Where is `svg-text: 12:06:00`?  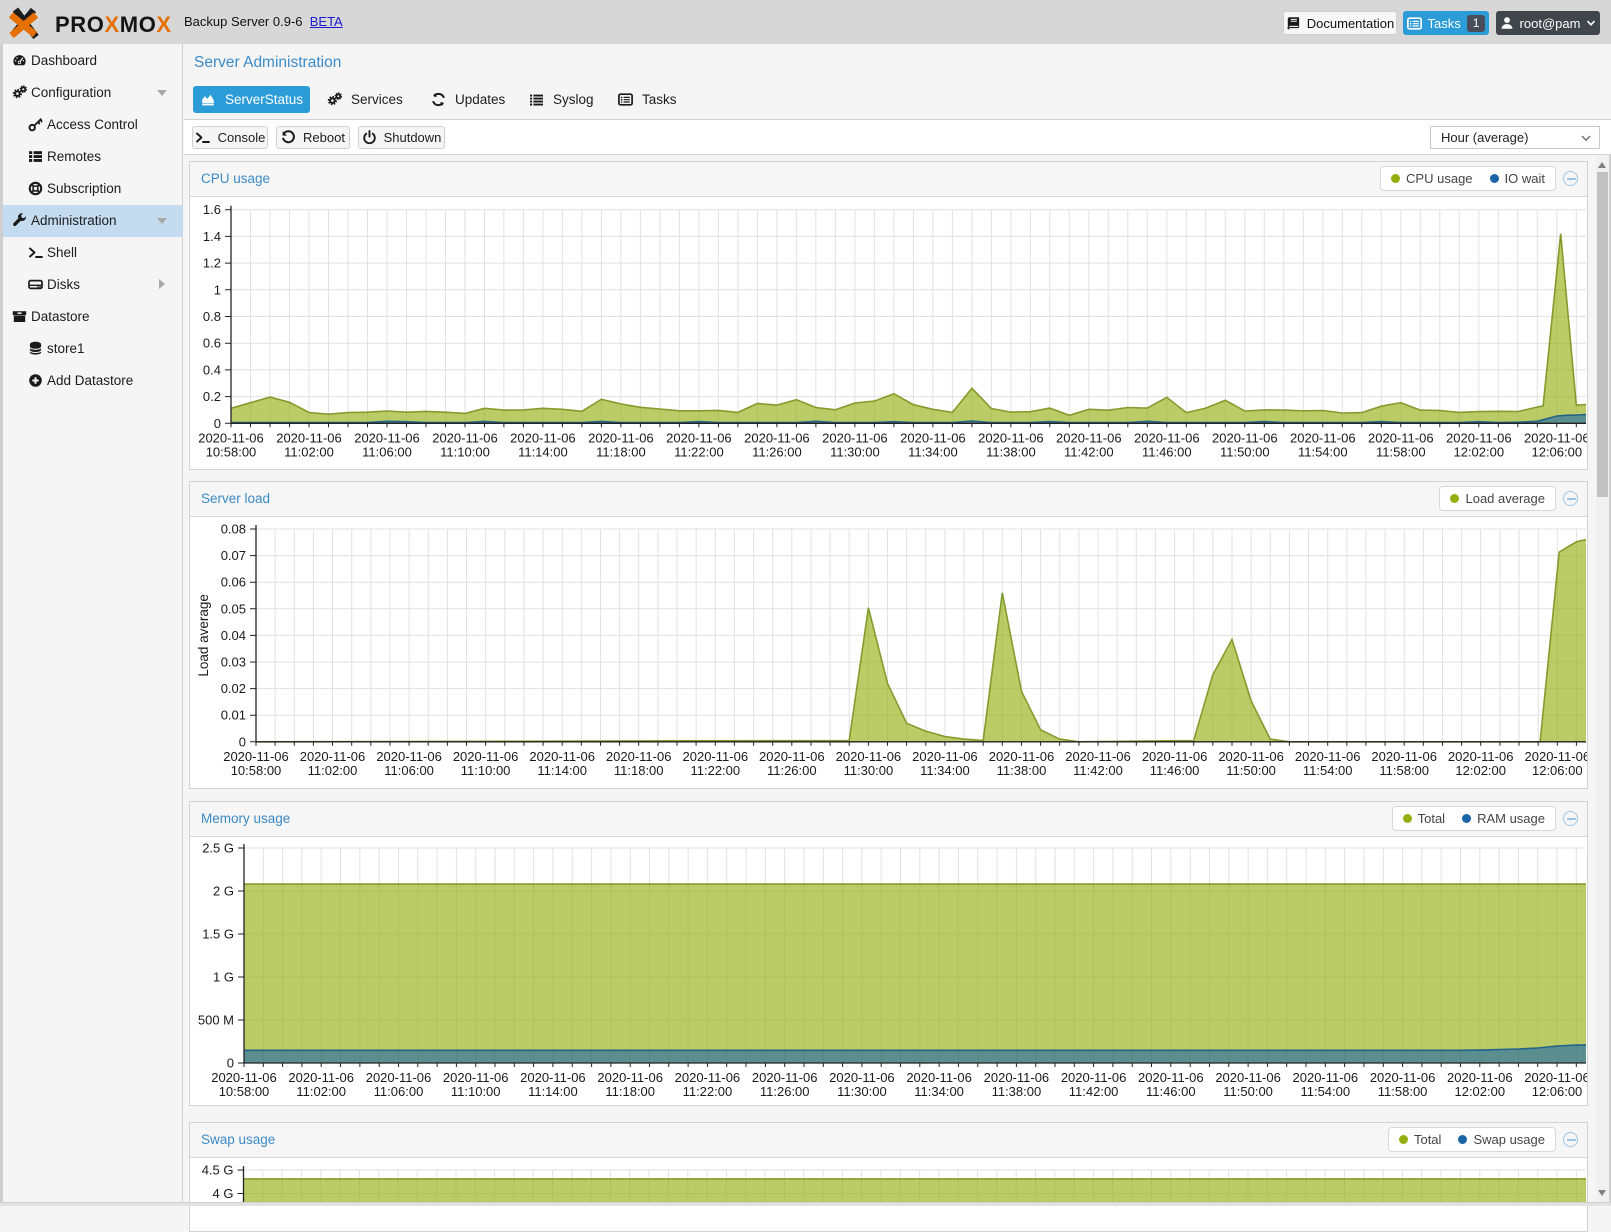
svg-text: 12:06:00 is located at coordinates (1556, 451).